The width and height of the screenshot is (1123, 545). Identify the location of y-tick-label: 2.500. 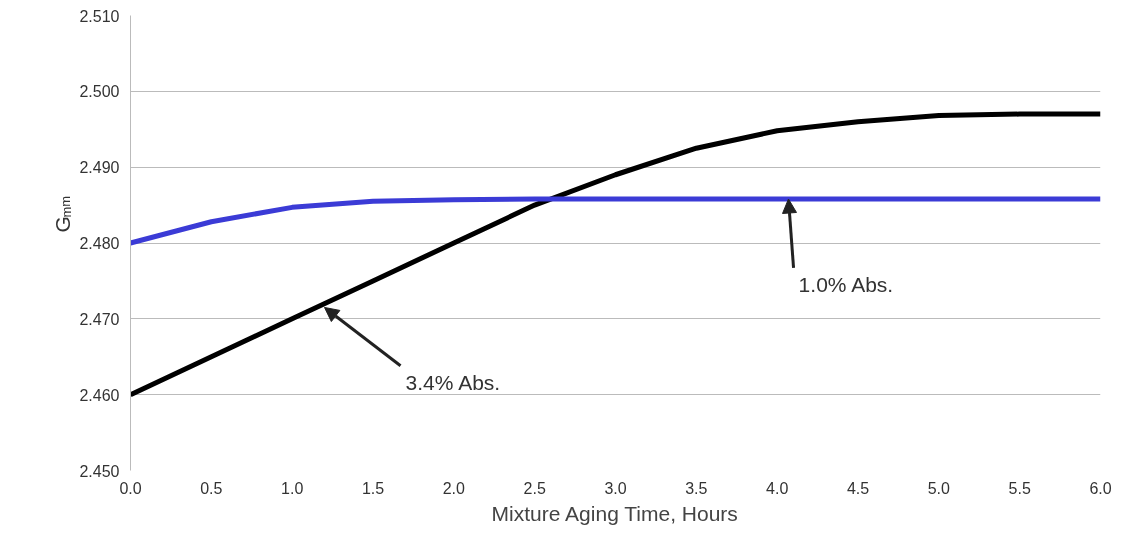
(99, 92).